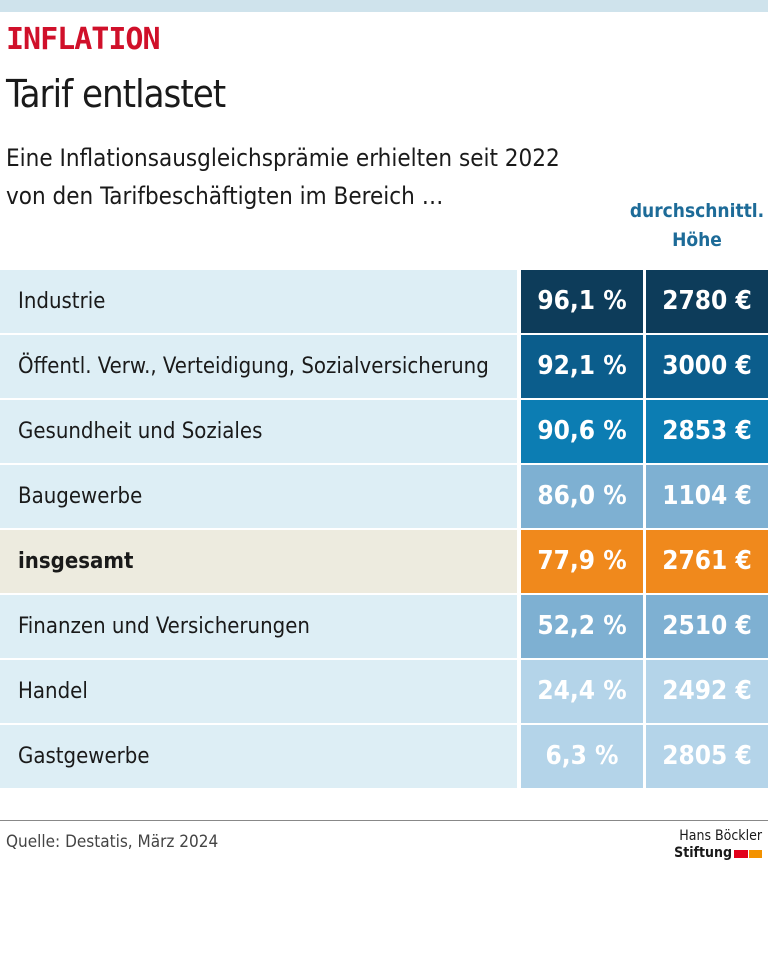  I want to click on title: Tarif entlastet, so click(116, 94).